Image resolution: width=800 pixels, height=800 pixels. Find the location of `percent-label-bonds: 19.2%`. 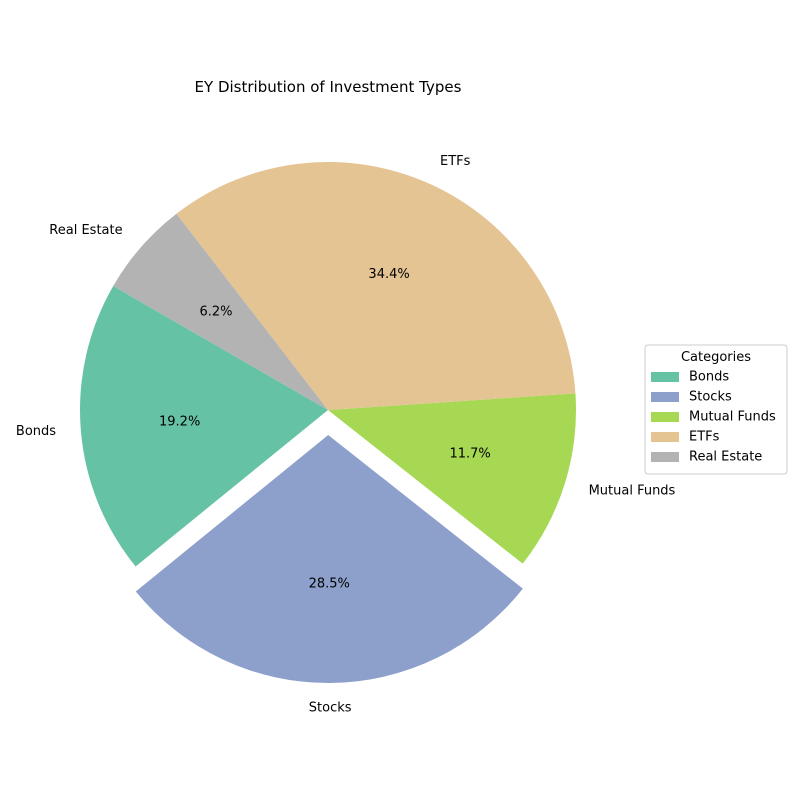

percent-label-bonds: 19.2% is located at coordinates (179, 421).